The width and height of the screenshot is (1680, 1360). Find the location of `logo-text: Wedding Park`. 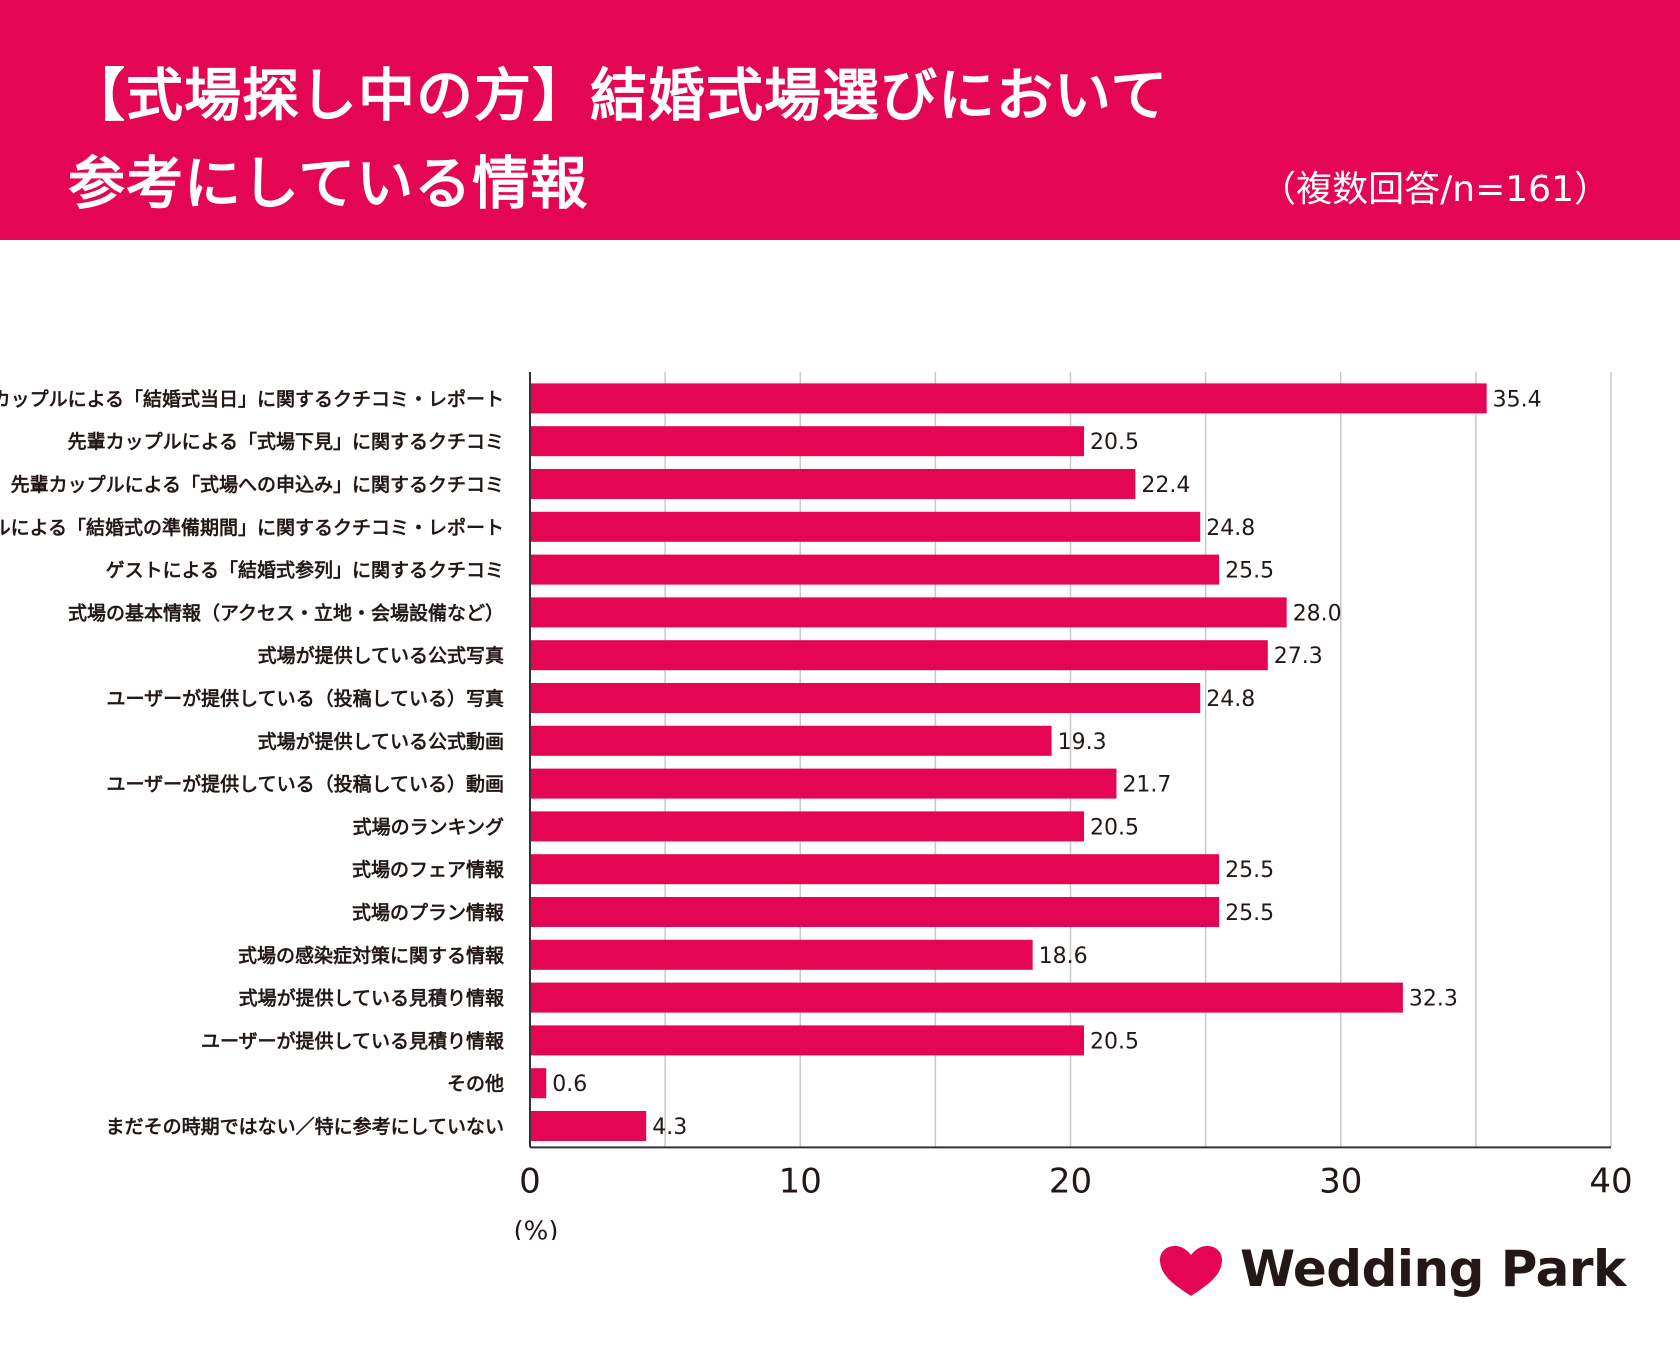

logo-text: Wedding Park is located at coordinates (1433, 1269).